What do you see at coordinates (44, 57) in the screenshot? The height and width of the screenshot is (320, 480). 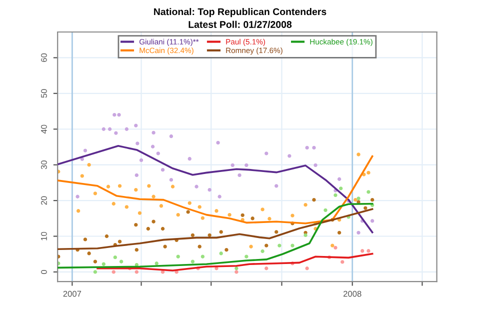 I see `y-tick-label: 60` at bounding box center [44, 57].